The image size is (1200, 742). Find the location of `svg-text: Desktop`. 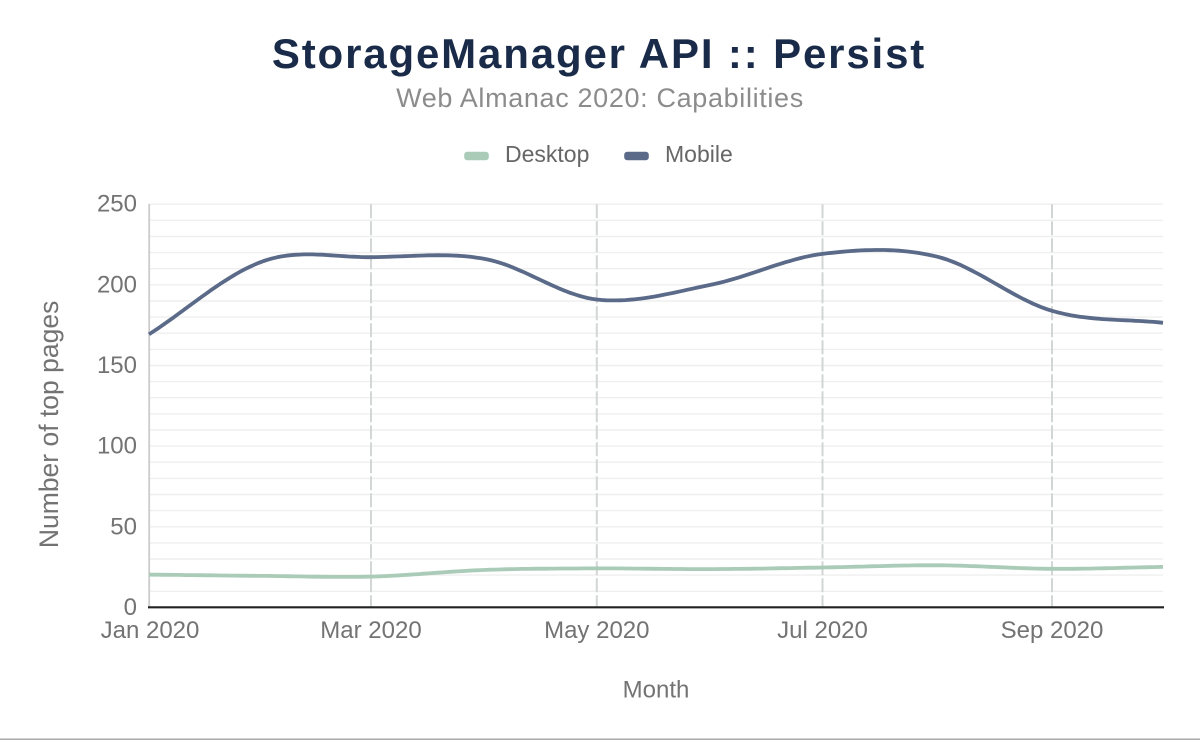

svg-text: Desktop is located at coordinates (547, 154).